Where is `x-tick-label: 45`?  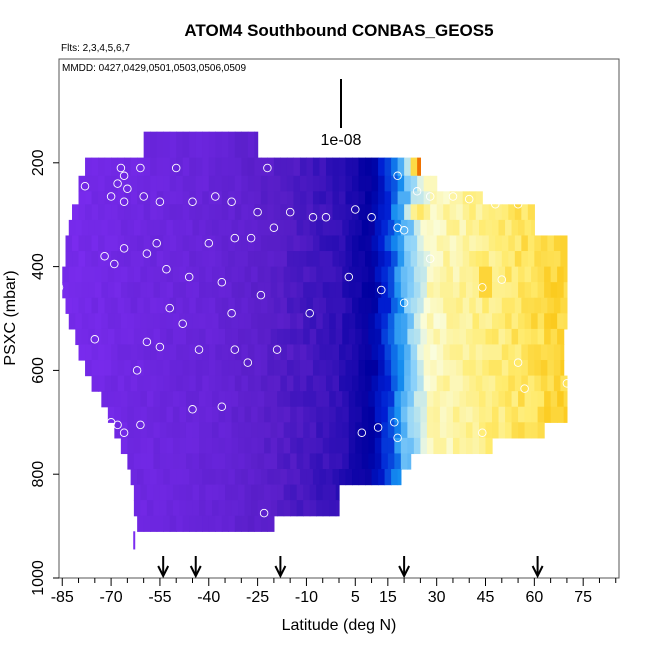 x-tick-label: 45 is located at coordinates (486, 597).